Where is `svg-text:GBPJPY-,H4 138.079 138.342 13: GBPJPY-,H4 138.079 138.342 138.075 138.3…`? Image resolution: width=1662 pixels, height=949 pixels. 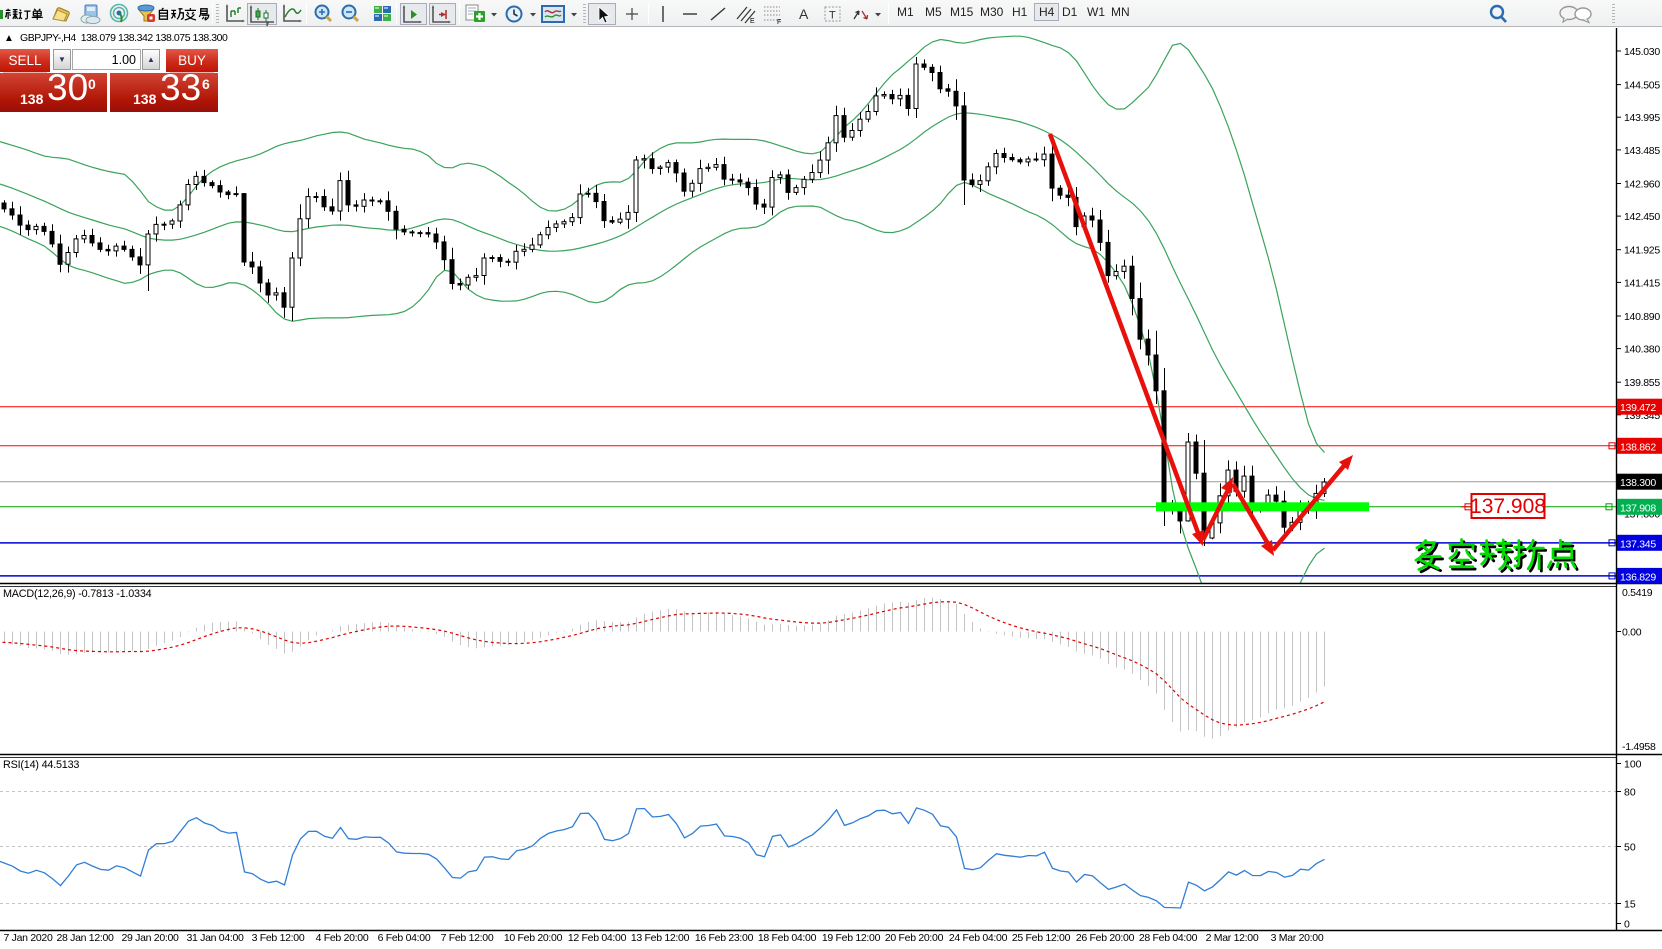
svg-text:GBPJPY-,H4 138.079 138.342 13: GBPJPY-,H4 138.079 138.342 138.075 138.3… is located at coordinates (124, 38).